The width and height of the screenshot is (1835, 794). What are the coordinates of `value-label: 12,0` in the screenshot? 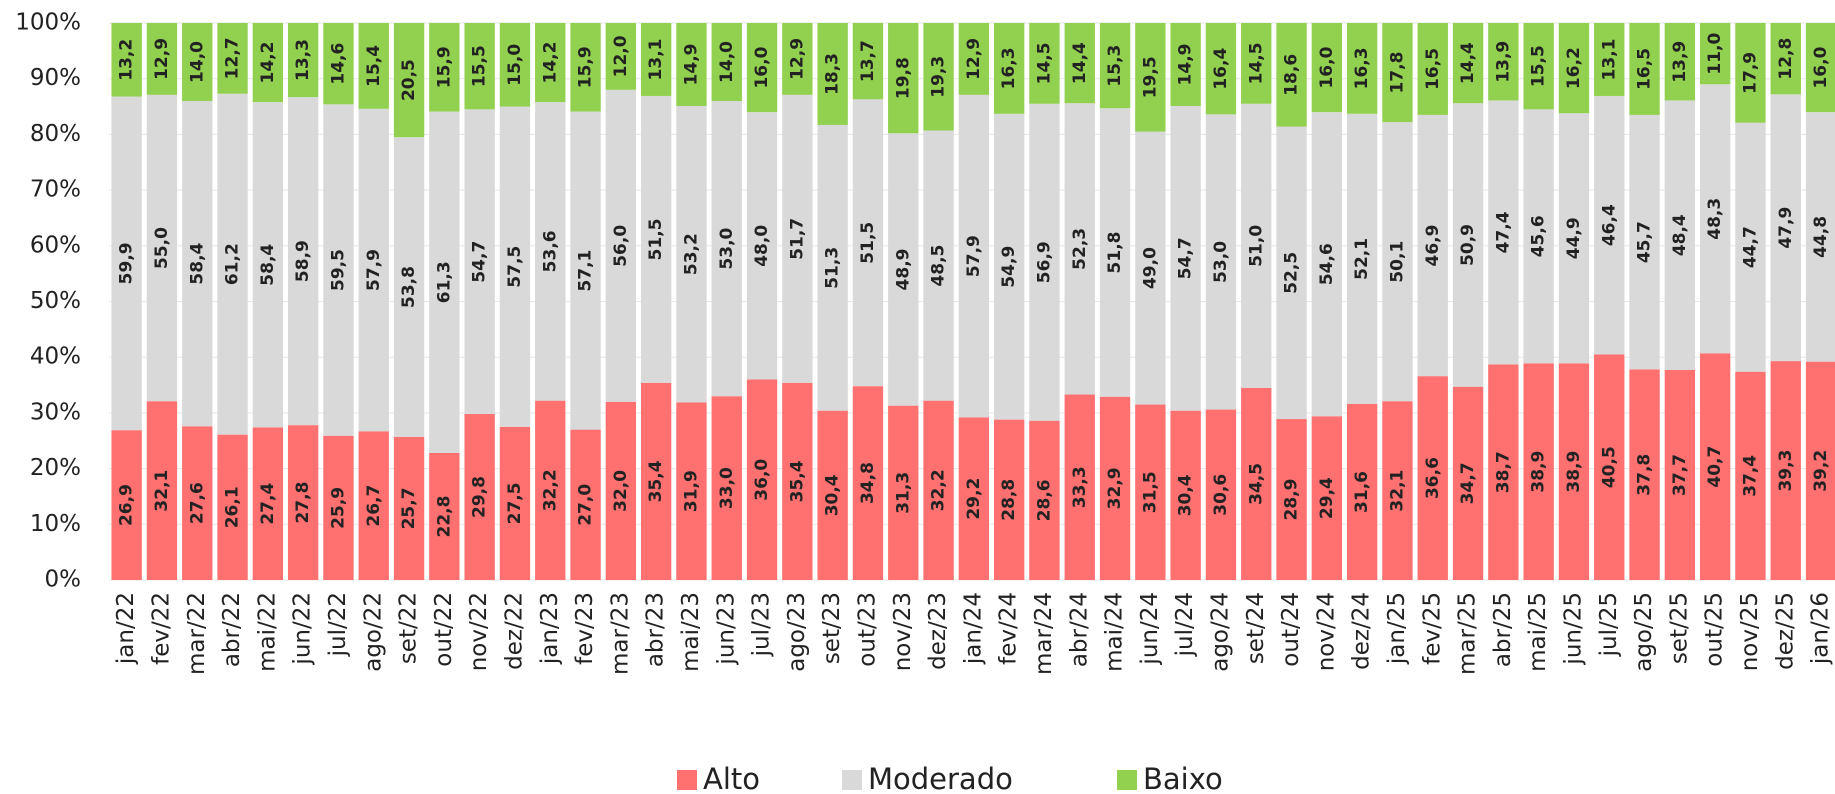 It's located at (621, 56).